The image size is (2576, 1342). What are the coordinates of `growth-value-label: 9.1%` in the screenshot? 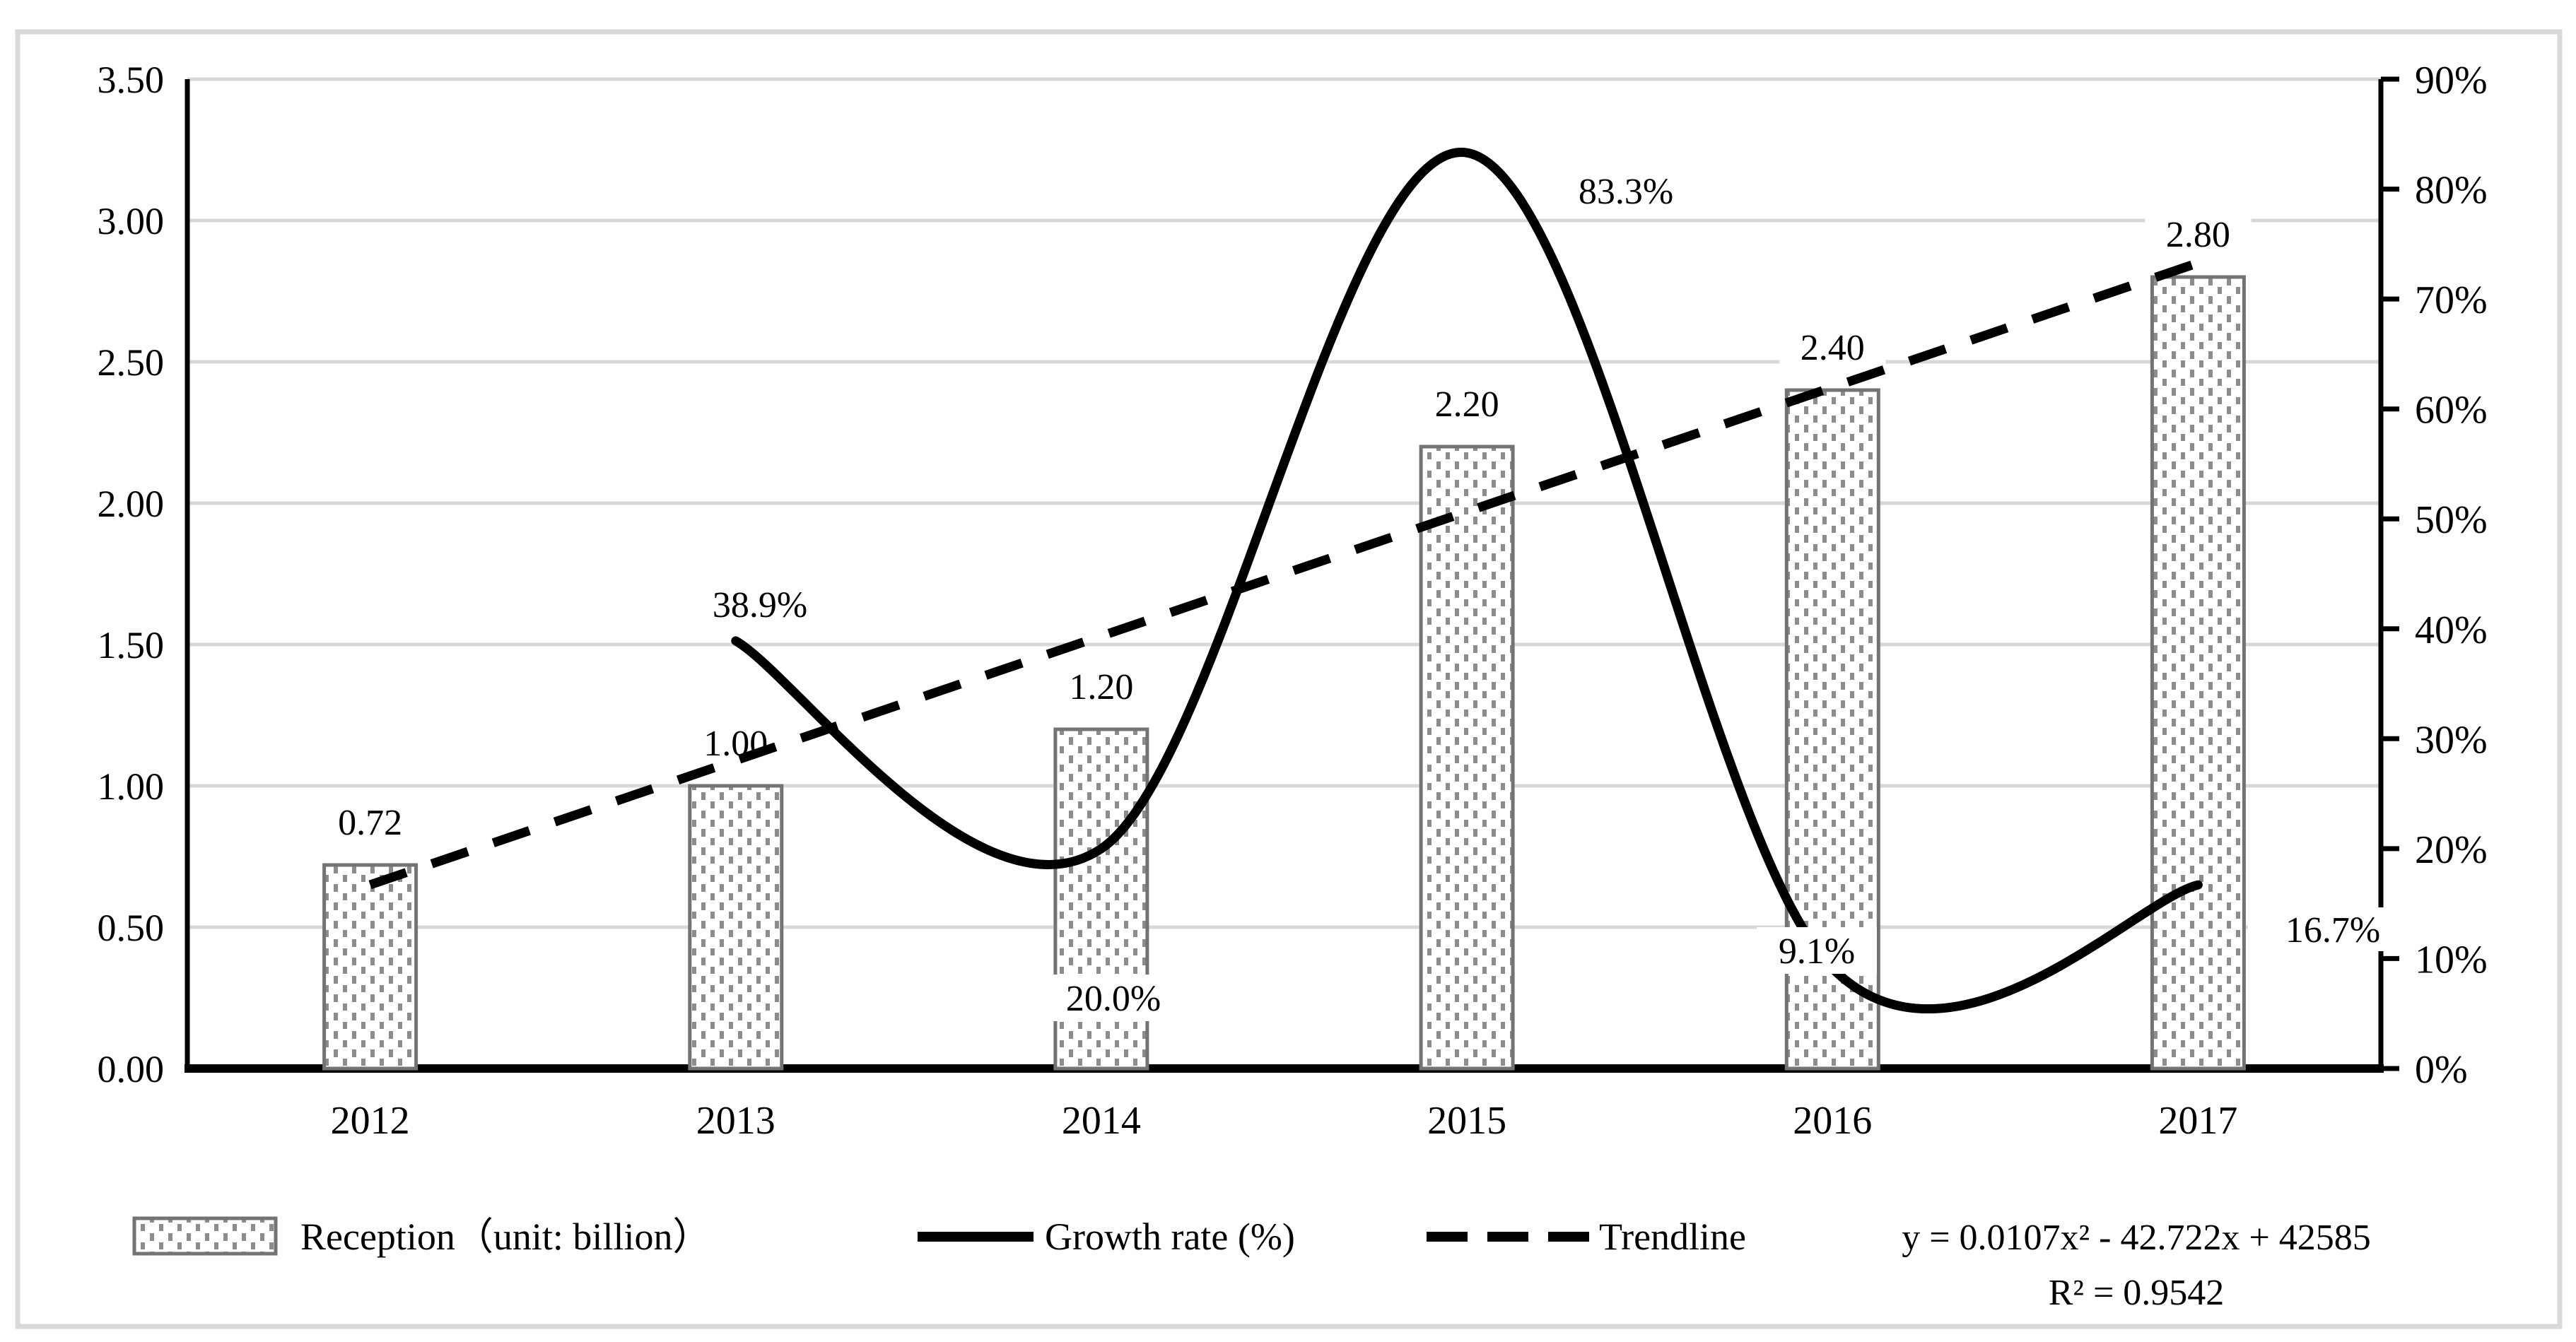 It's located at (1817, 952).